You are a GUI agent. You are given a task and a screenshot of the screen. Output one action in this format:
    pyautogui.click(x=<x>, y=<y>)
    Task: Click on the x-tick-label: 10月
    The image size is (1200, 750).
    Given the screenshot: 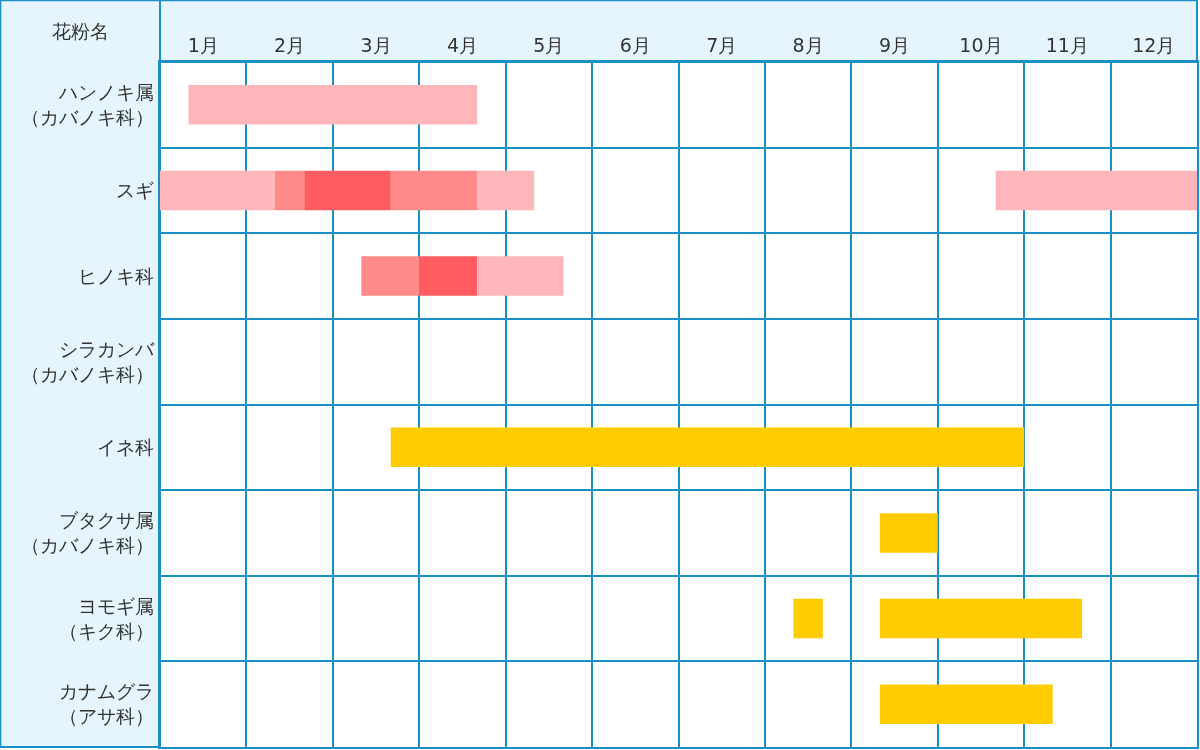 What is the action you would take?
    pyautogui.click(x=981, y=45)
    